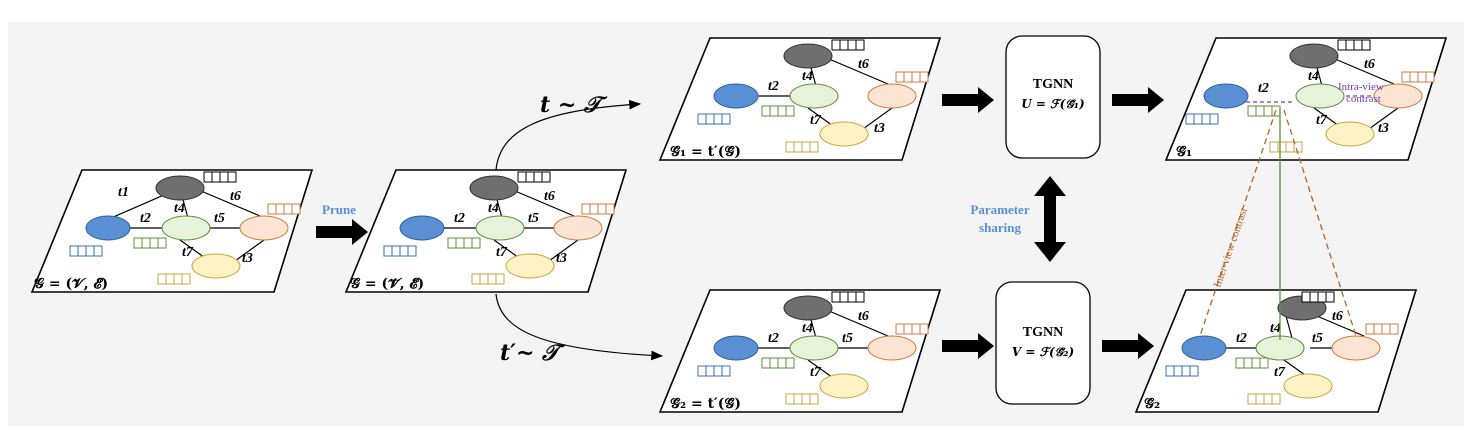 This screenshot has height=448, width=1472. Describe the element at coordinates (1184, 152) in the screenshot. I see `graph-label-output1: 𝒢̃₁` at that location.